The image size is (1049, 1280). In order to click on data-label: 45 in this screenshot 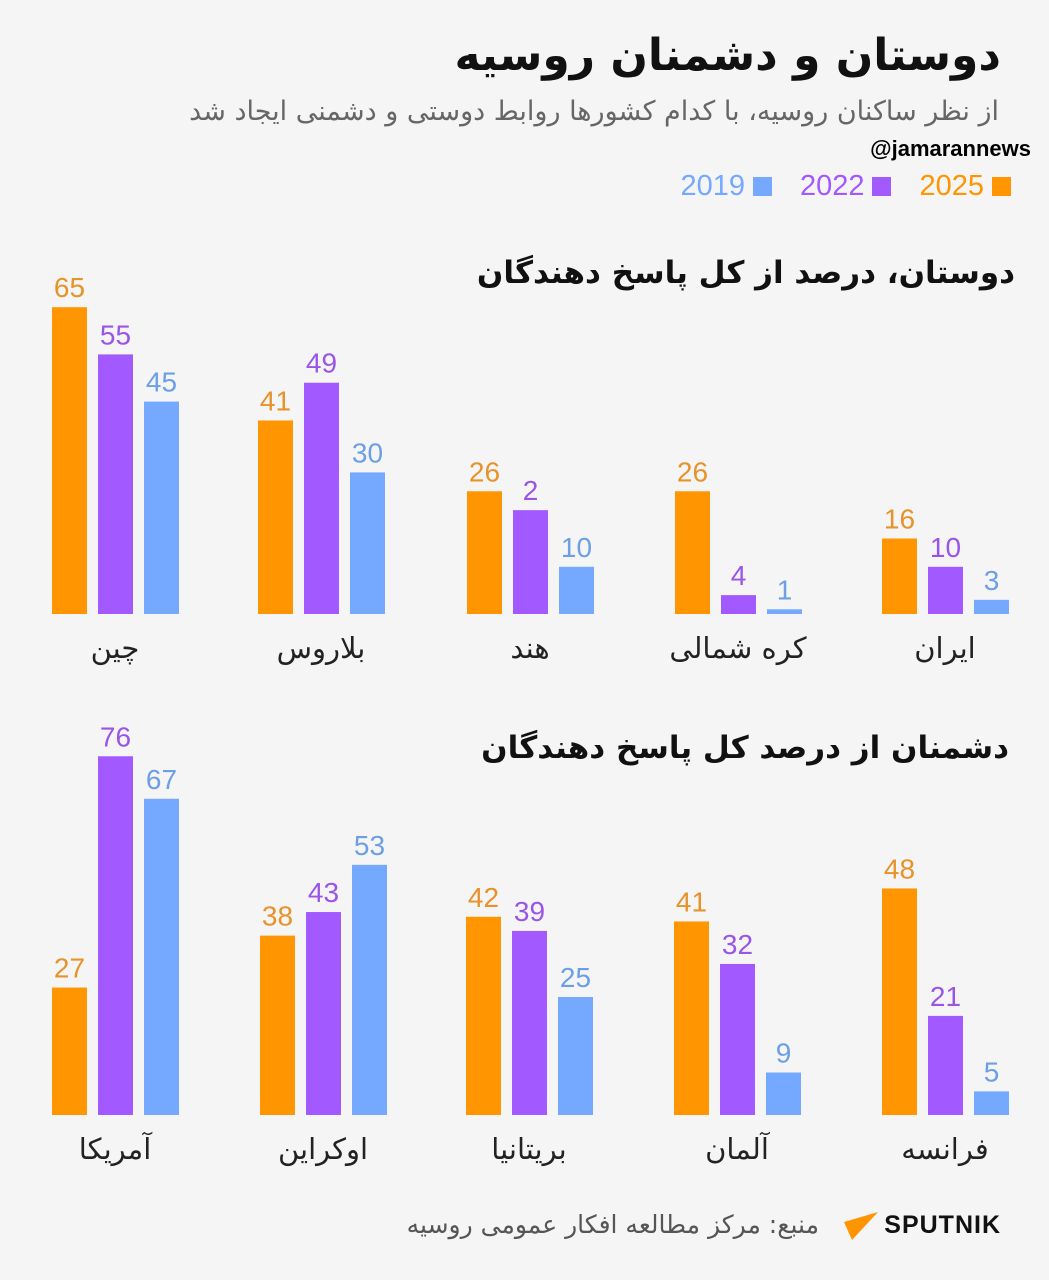, I will do `click(161, 382)`.